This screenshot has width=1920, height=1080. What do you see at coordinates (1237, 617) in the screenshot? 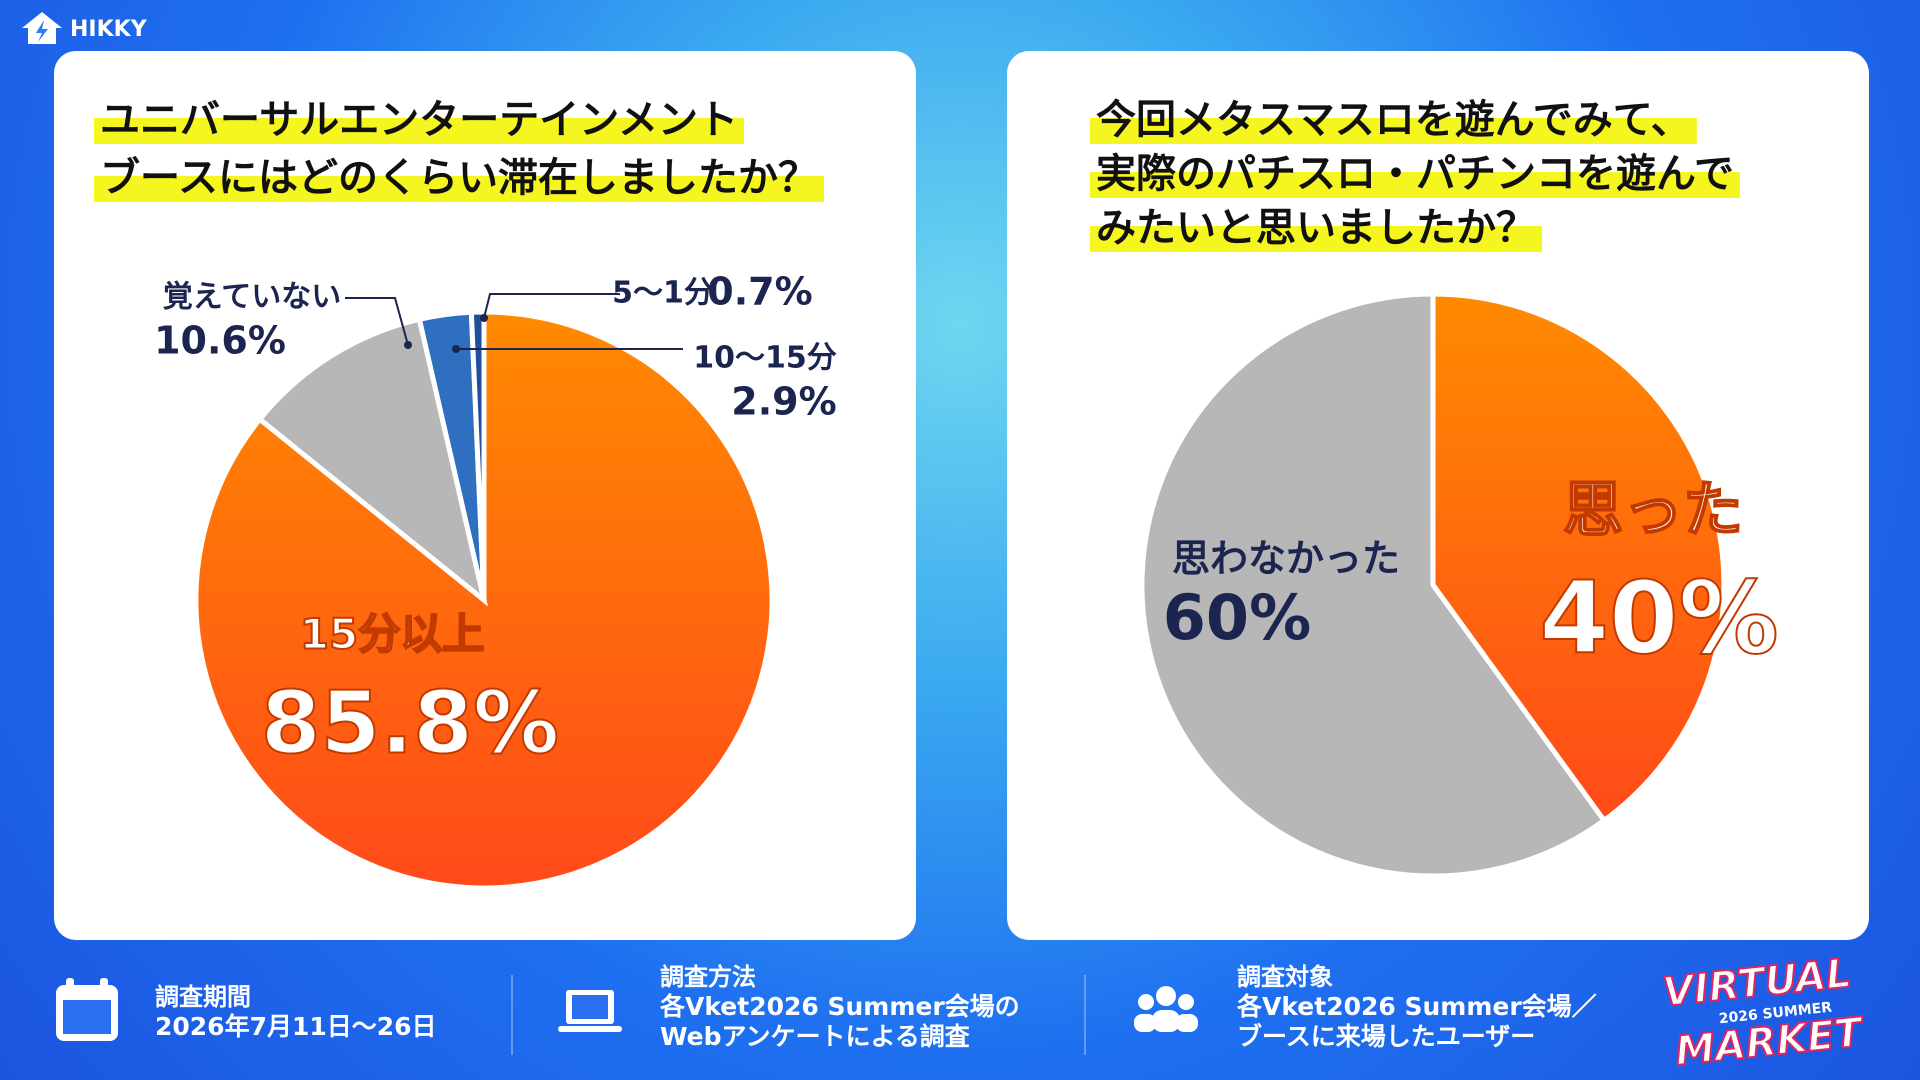
I see `value-label: 60%` at bounding box center [1237, 617].